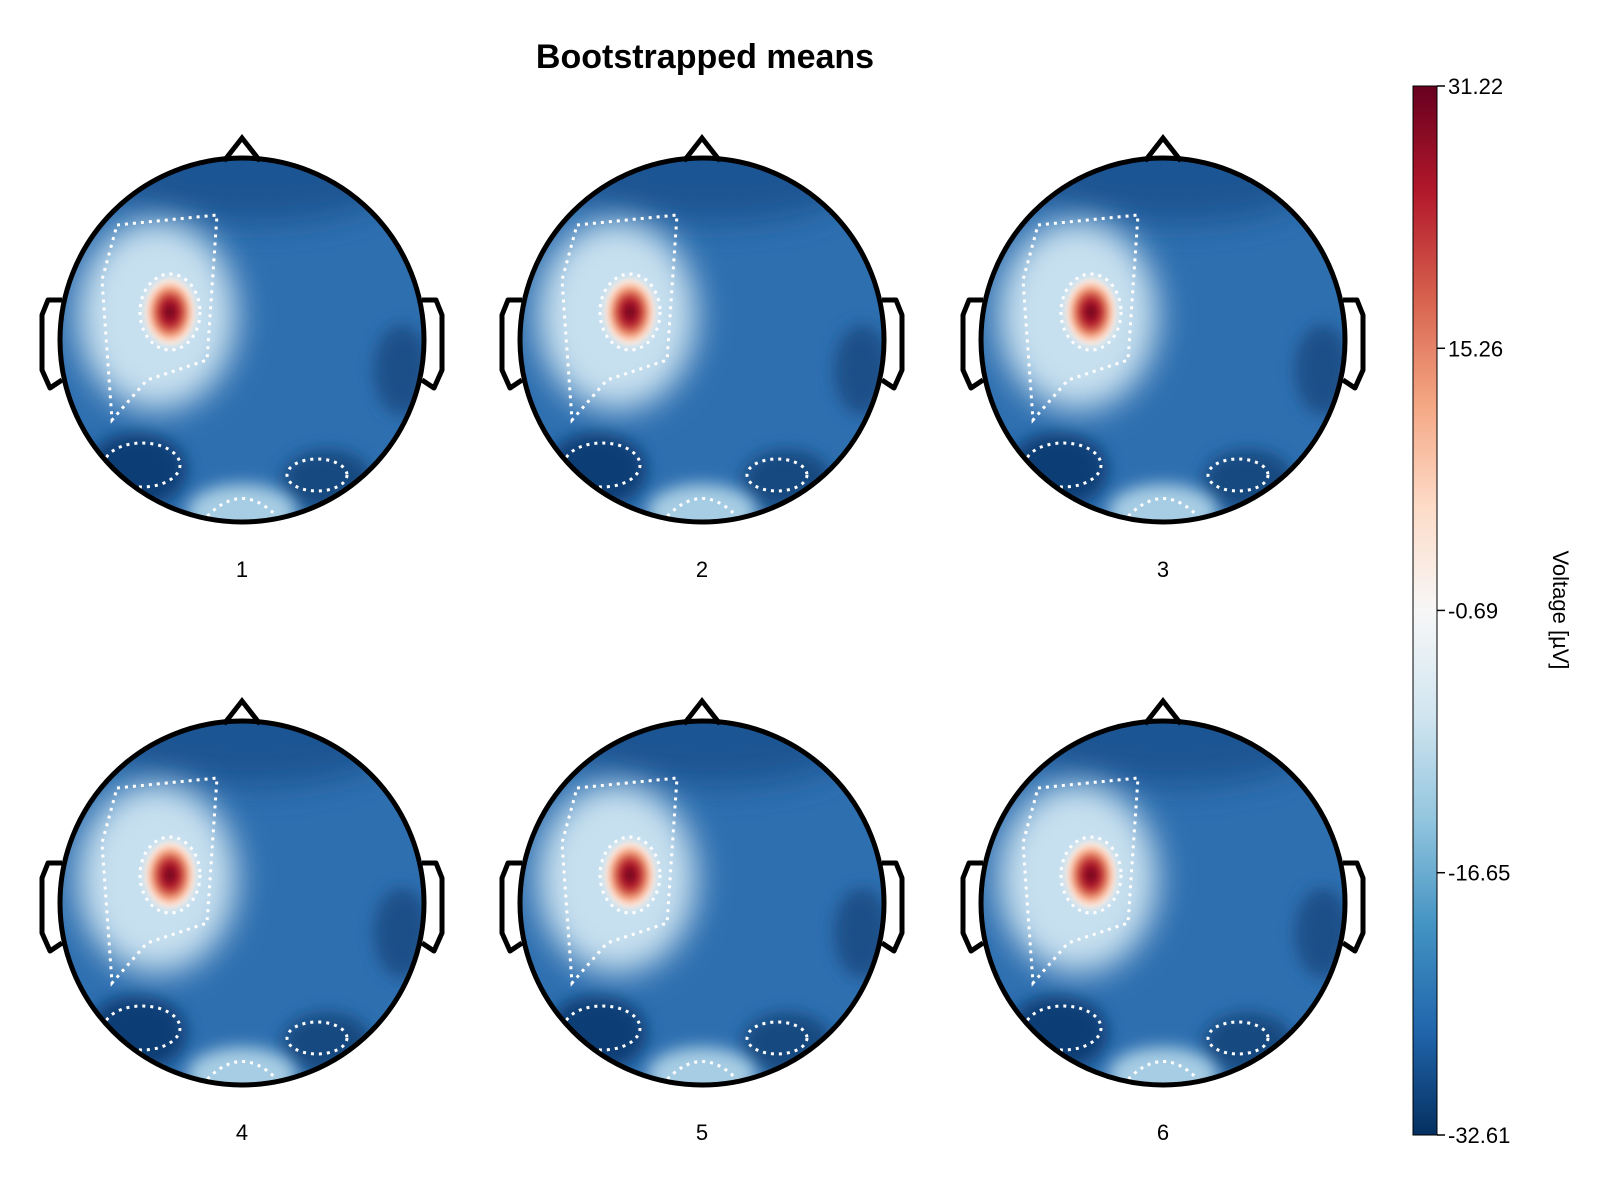 The image size is (1600, 1200). Describe the element at coordinates (1425, 610) in the screenshot. I see `colorbar-gradient` at that location.